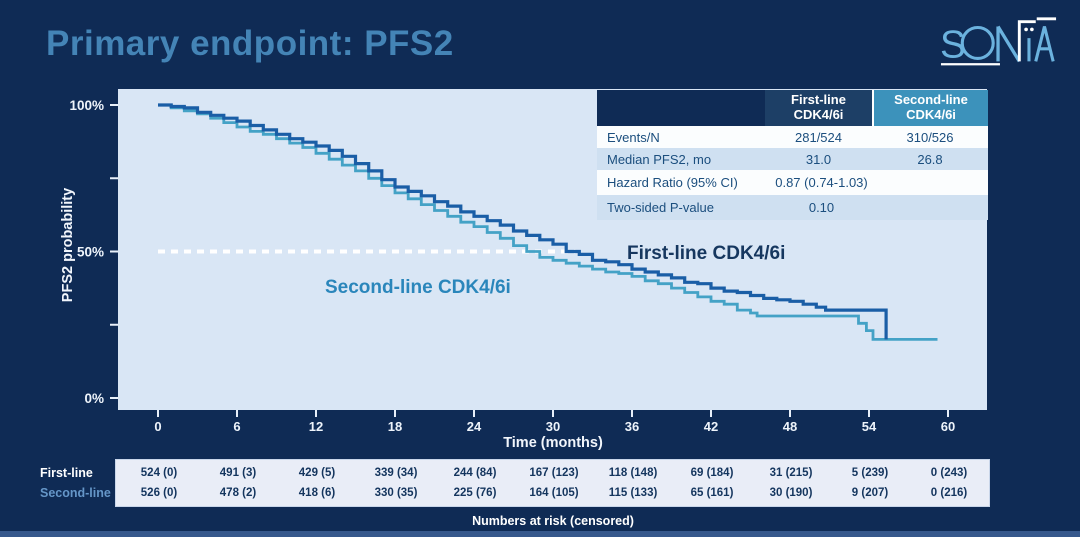 The image size is (1080, 537). I want to click on risk-value-second-line: 225 (76), so click(475, 493).